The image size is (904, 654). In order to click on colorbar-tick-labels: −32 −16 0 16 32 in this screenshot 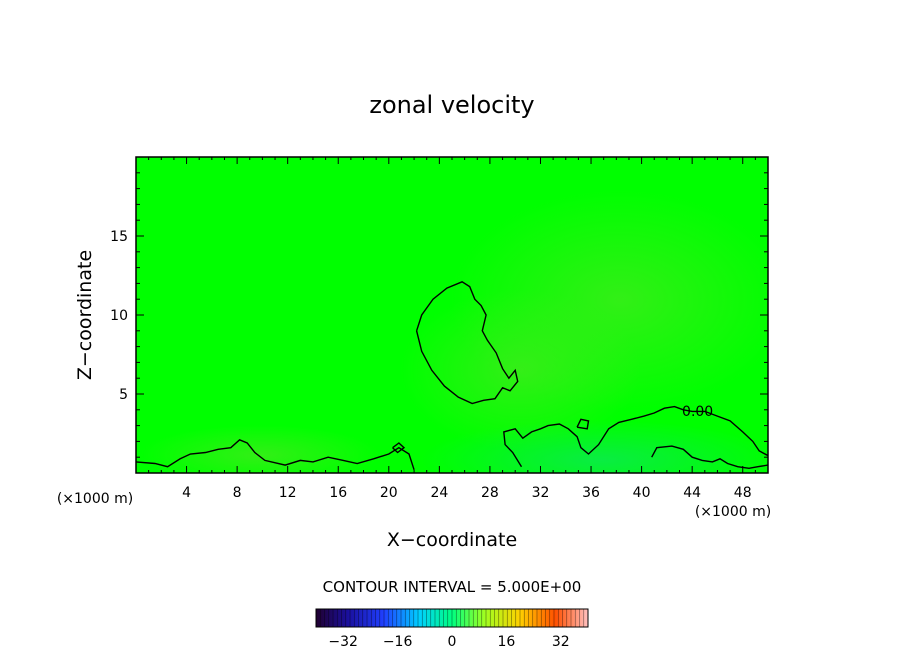, I will do `click(448, 642)`.